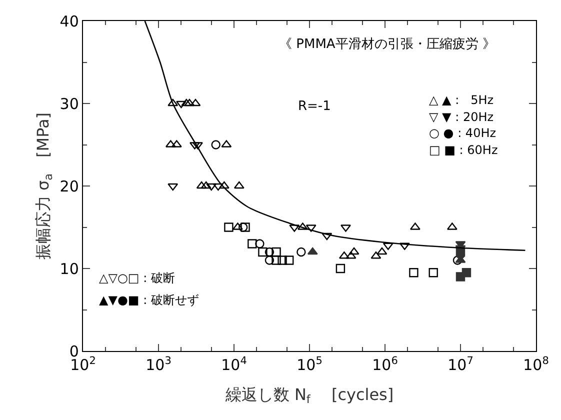 This screenshot has width=561, height=420. I want to click on annotation: ▲▼●■ : 破断せず, so click(149, 300).